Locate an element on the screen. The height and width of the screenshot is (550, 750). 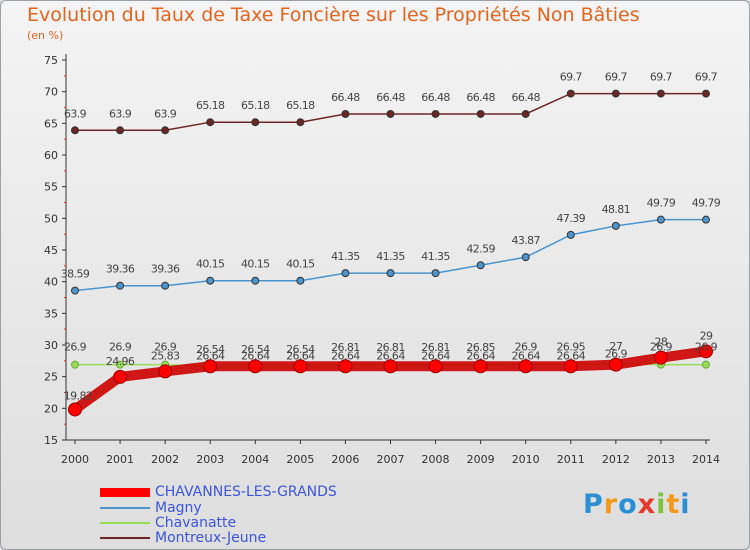
x-tick-label: 2006 is located at coordinates (345, 459).